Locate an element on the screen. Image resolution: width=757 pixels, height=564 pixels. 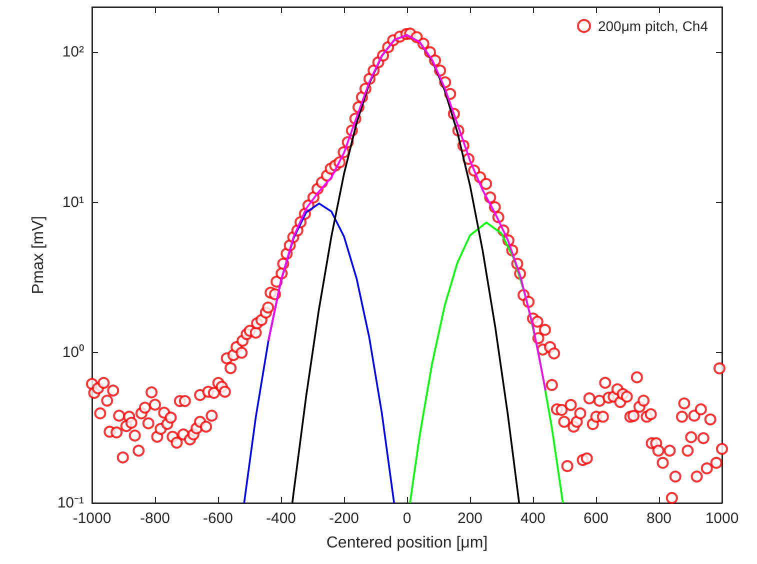
x-tick-label: -800 is located at coordinates (155, 518).